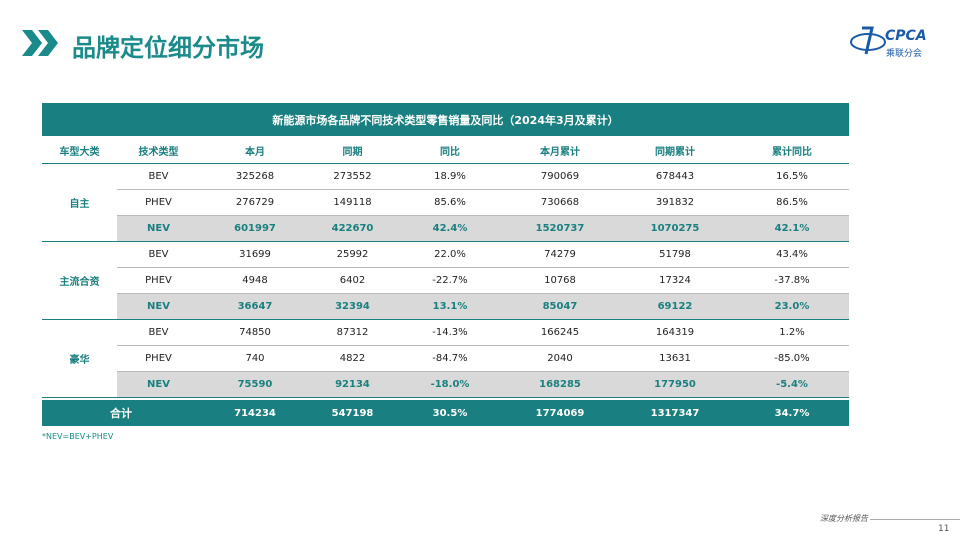 The image size is (960, 540). What do you see at coordinates (450, 280) in the screenshot?
I see `data-cell: -22.7%` at bounding box center [450, 280].